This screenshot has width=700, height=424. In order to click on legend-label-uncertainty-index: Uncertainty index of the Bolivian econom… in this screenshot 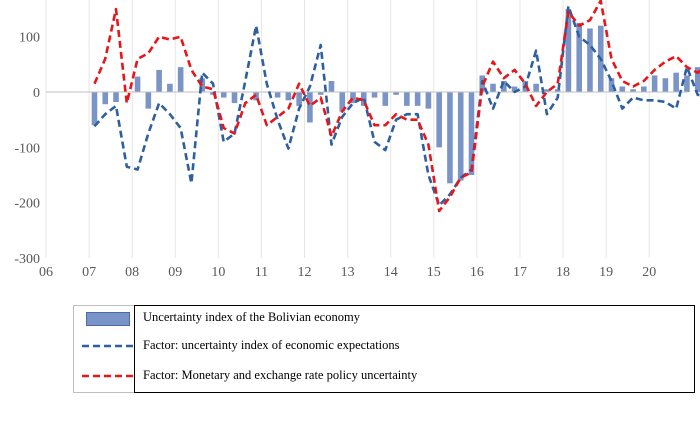, I will do `click(251, 317)`.